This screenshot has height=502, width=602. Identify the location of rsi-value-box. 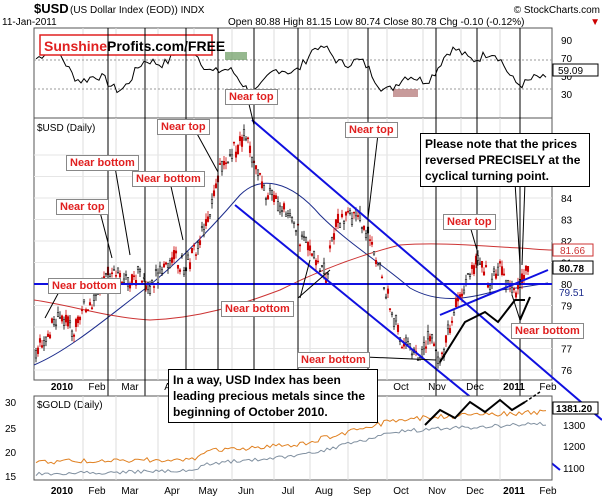
(575, 70).